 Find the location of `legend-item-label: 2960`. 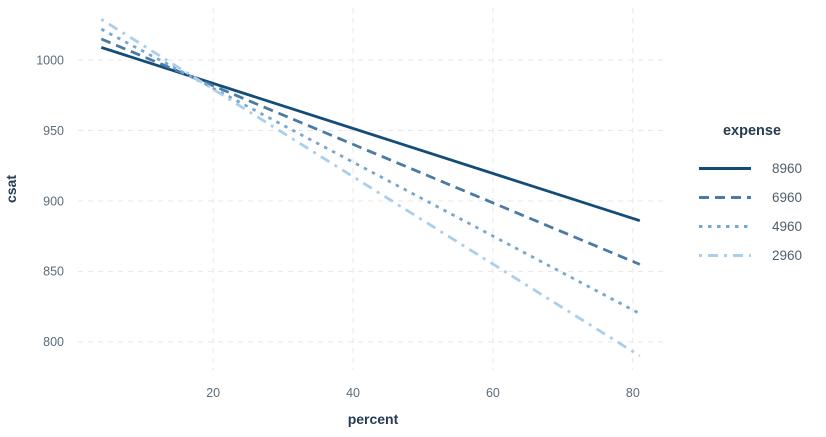

legend-item-label: 2960 is located at coordinates (786, 255).